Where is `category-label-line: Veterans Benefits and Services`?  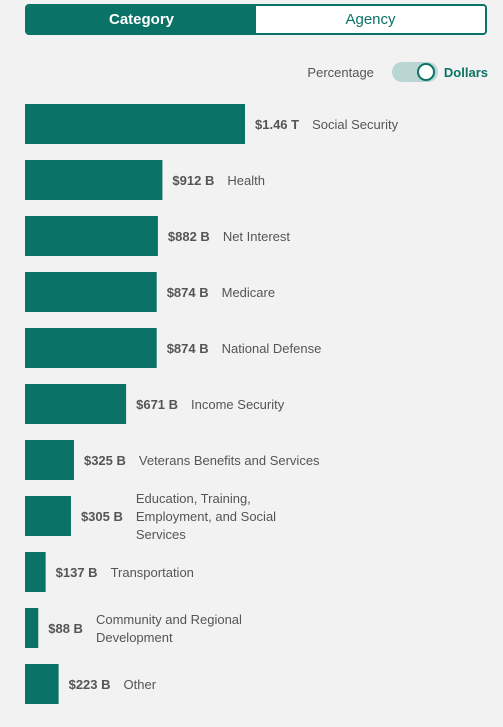
category-label-line: Veterans Benefits and Services is located at coordinates (229, 460).